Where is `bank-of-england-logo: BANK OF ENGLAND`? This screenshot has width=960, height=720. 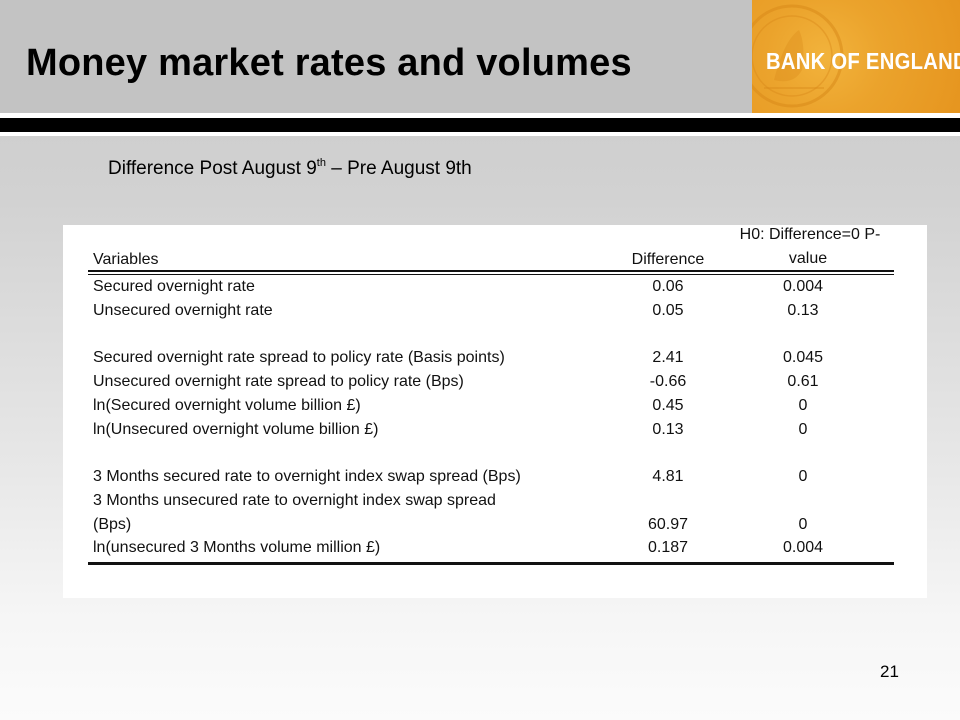 bank-of-england-logo: BANK OF ENGLAND is located at coordinates (856, 56).